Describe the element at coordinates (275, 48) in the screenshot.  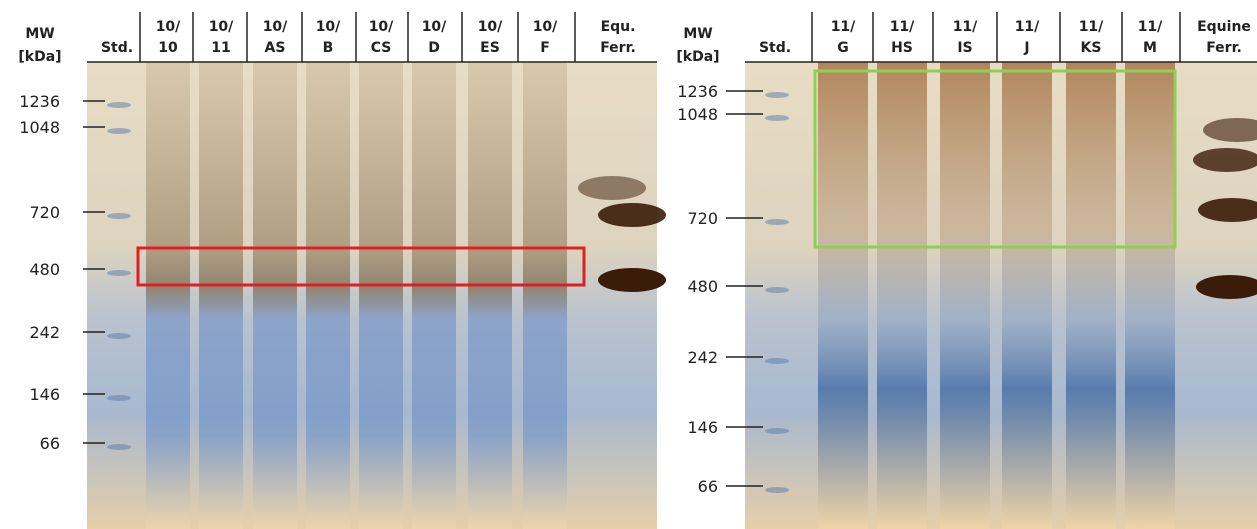
I see `lane-label: AS` at that location.